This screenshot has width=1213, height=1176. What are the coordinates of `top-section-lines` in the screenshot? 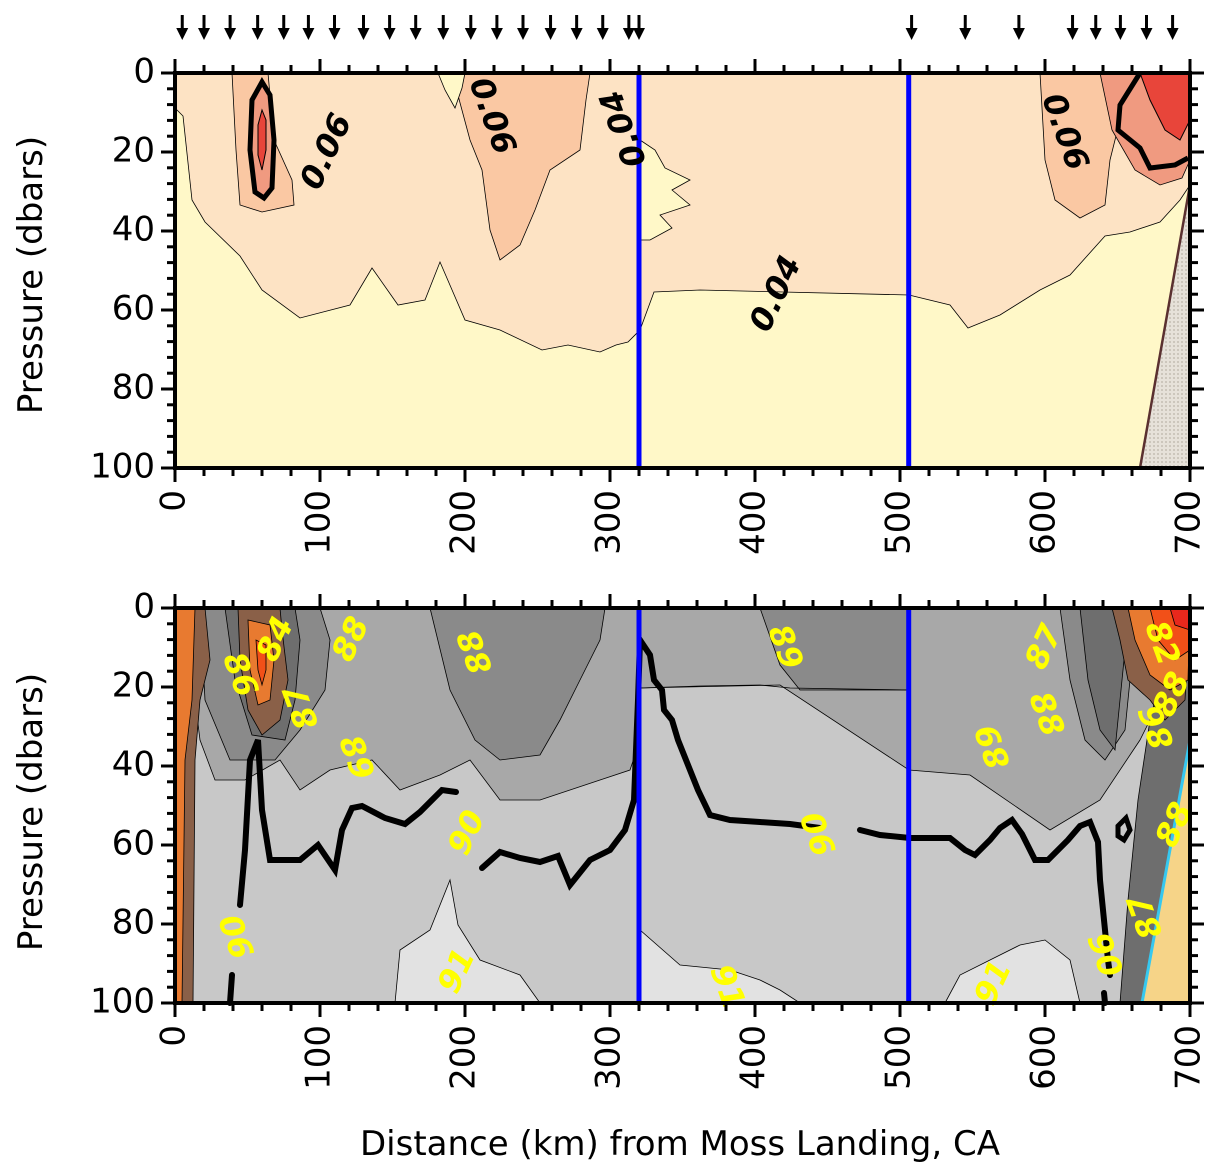 It's located at (774, 270).